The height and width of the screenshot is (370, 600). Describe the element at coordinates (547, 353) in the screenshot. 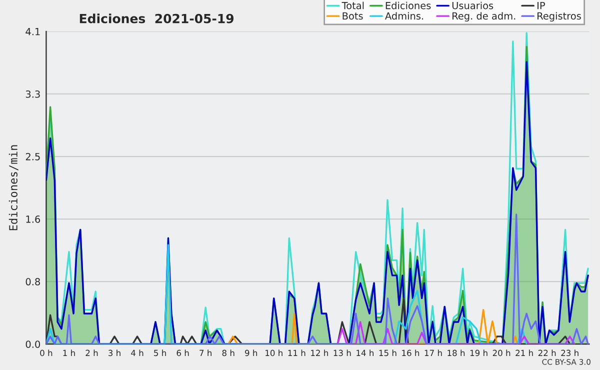

I see `x-tick-label: 22 h` at that location.